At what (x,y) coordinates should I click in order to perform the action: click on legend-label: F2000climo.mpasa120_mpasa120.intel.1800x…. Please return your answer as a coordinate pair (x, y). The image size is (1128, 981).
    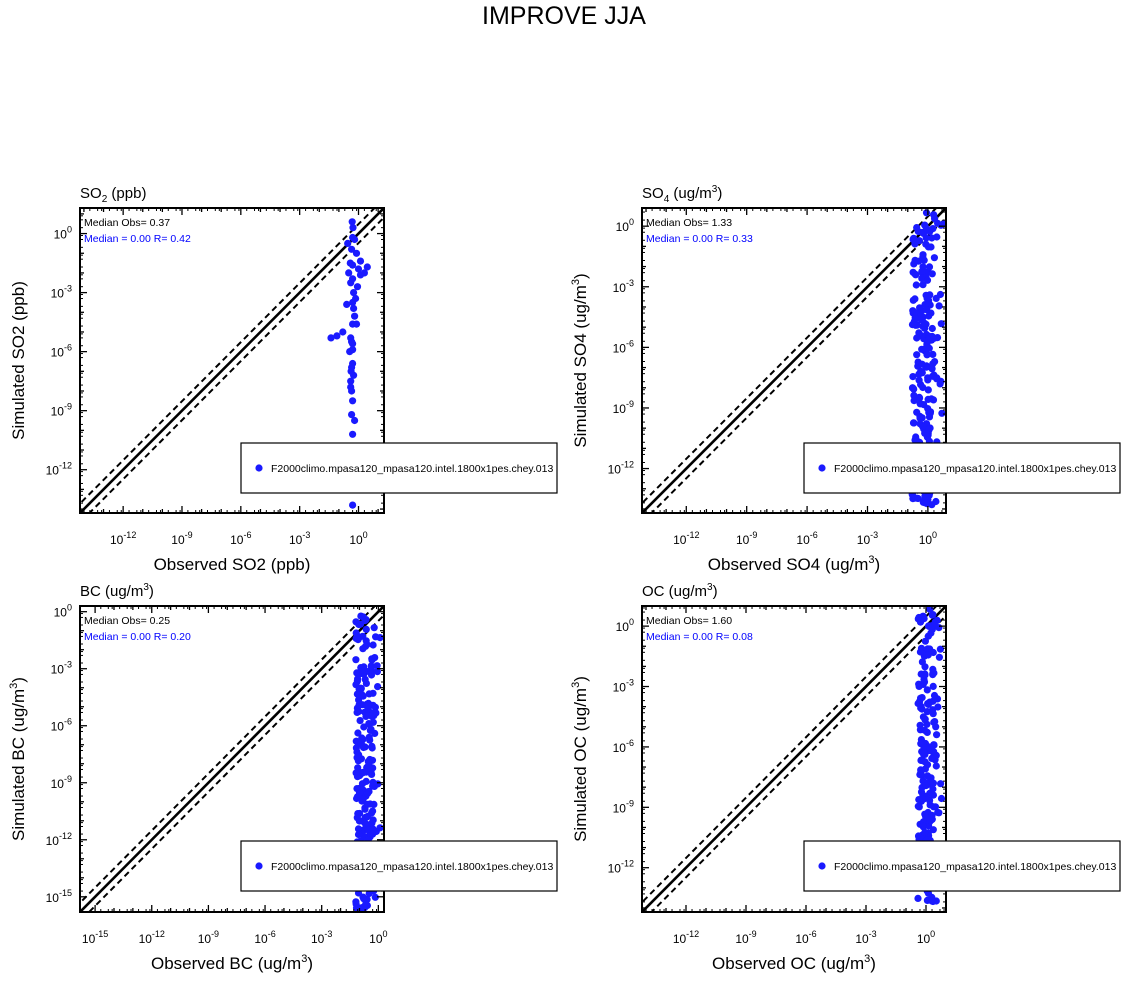
    Looking at the image, I should click on (412, 867).